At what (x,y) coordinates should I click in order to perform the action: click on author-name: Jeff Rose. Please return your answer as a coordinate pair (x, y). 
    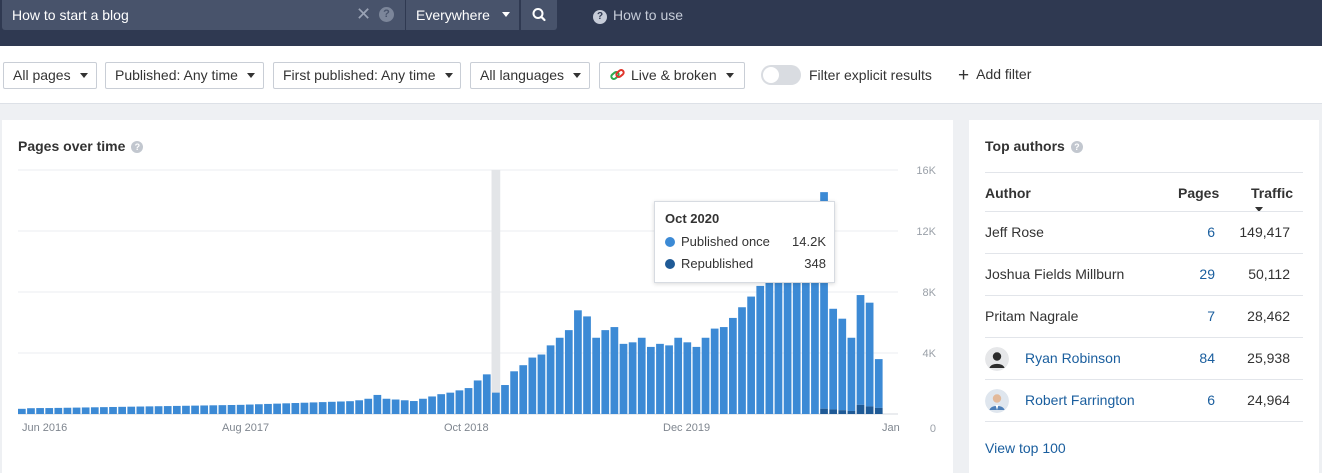
    Looking at the image, I should click on (1014, 232).